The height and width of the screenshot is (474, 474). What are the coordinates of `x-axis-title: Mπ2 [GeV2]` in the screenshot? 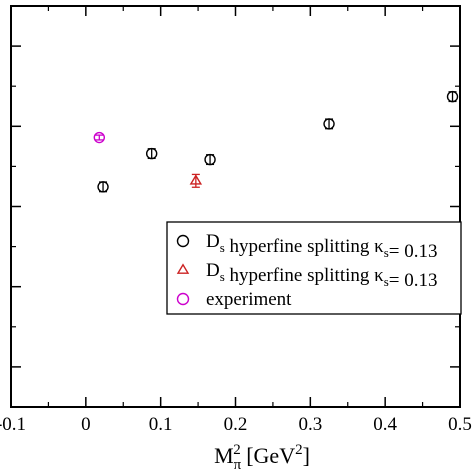 It's located at (262, 457).